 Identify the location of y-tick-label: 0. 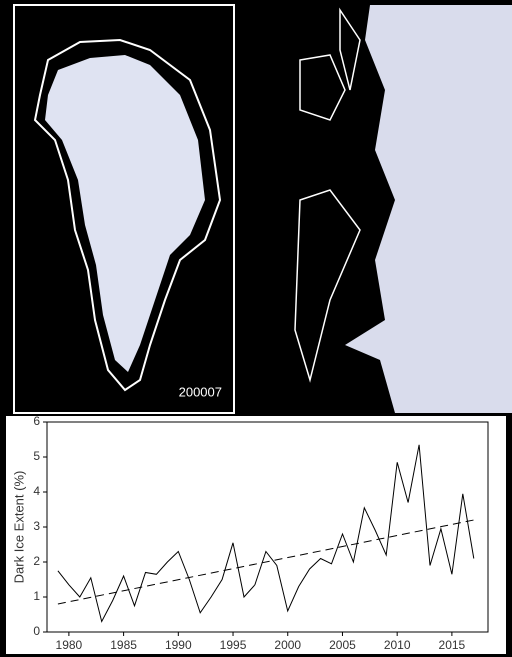
(36, 631).